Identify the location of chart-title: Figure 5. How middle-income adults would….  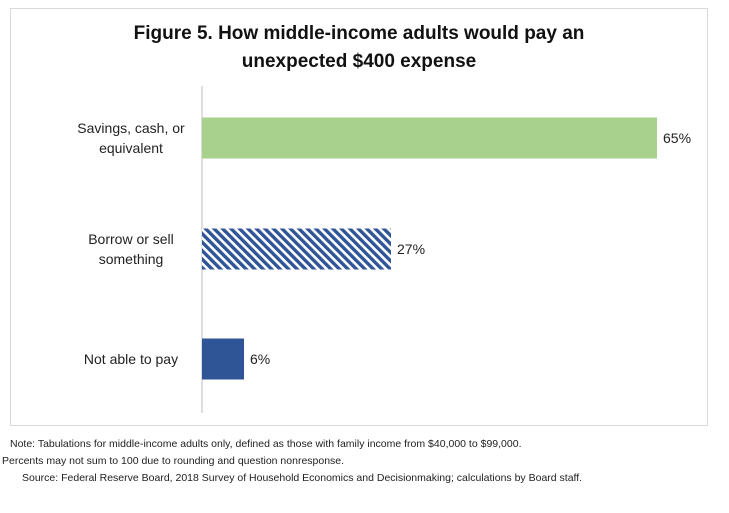
(359, 48).